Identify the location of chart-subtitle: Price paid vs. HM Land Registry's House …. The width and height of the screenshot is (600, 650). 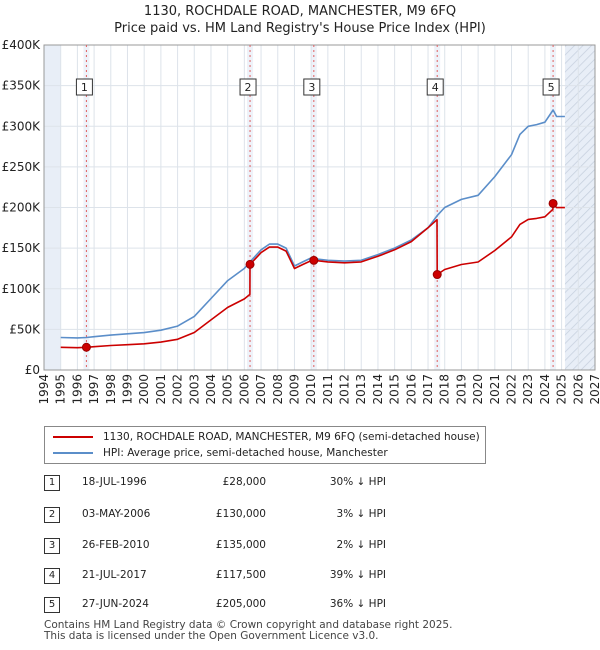
(300, 28).